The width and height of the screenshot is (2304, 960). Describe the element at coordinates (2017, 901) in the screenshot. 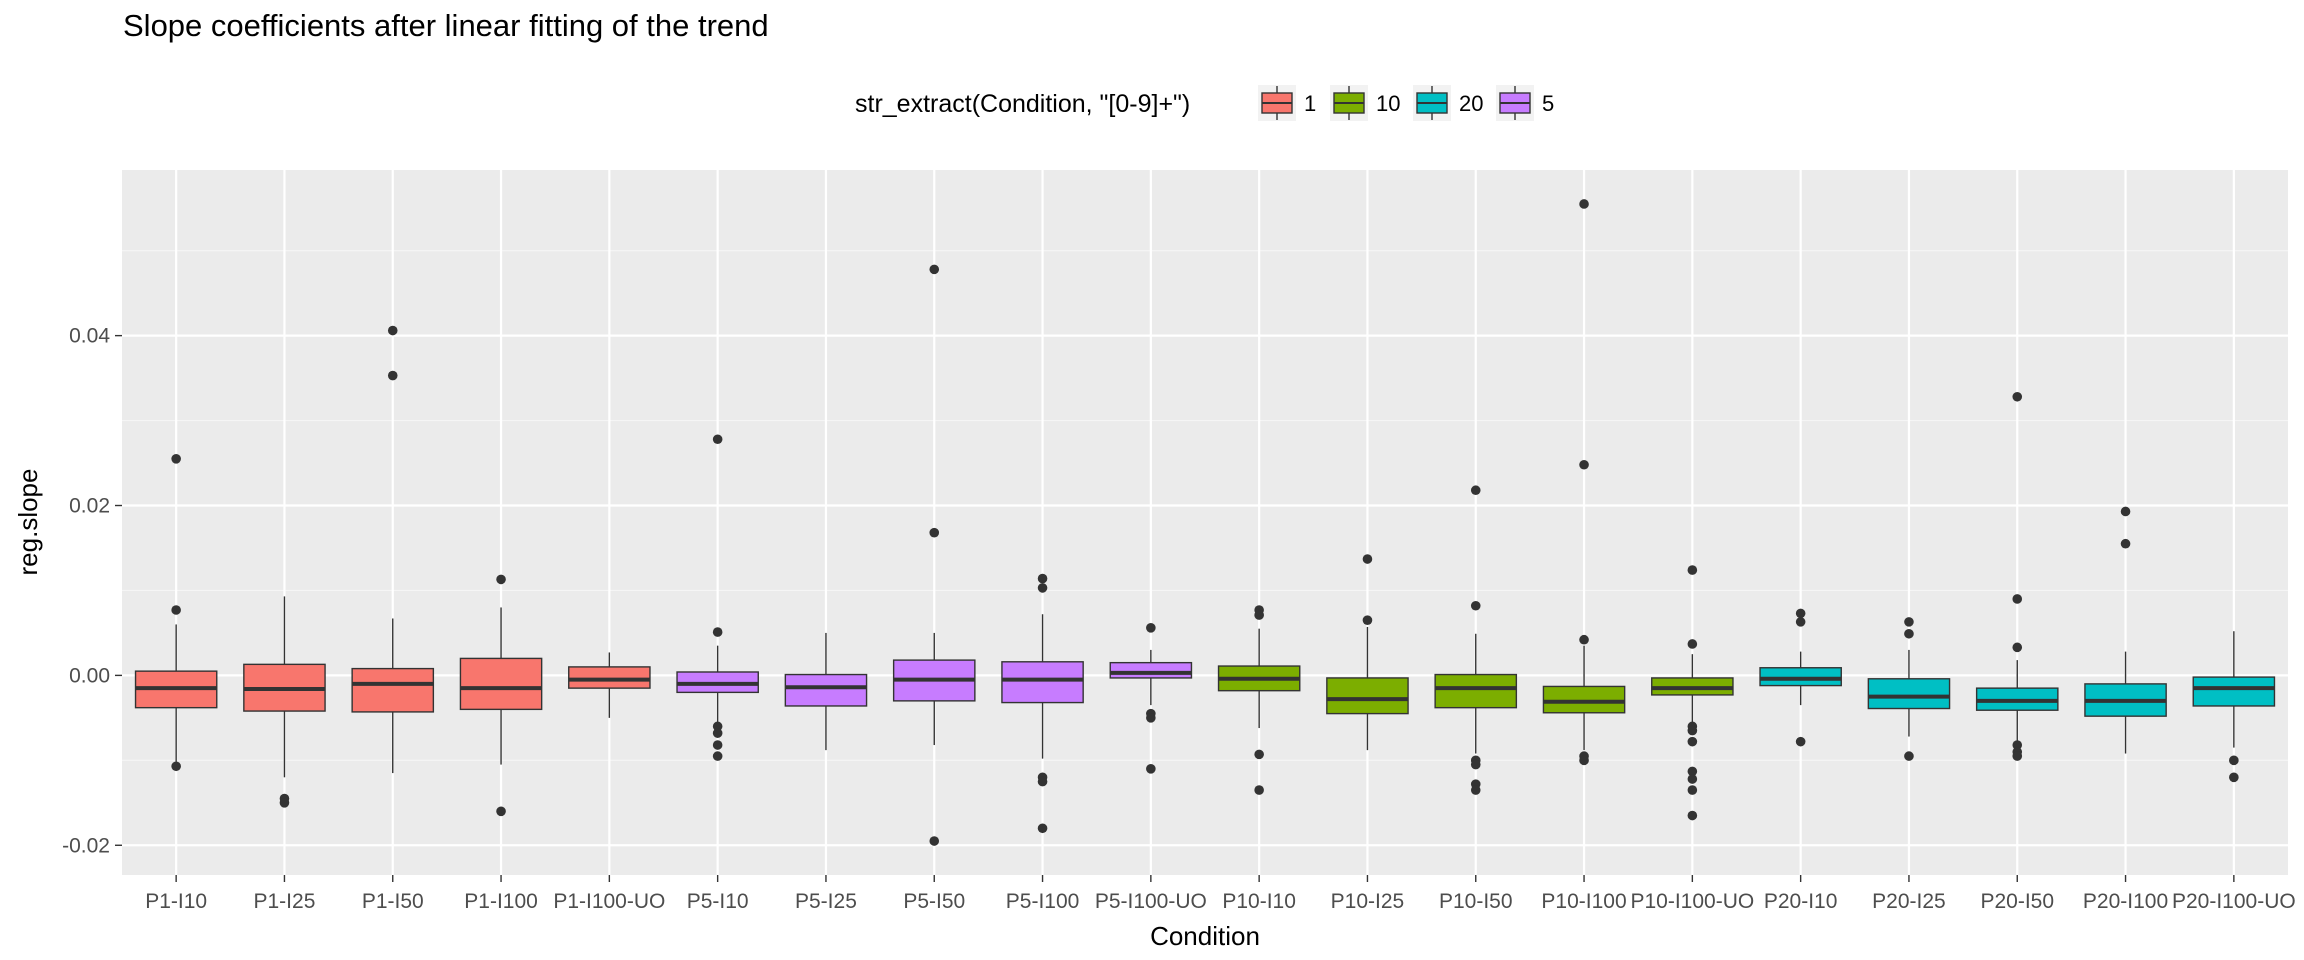

I see `x-tick-label: P20-I50` at that location.